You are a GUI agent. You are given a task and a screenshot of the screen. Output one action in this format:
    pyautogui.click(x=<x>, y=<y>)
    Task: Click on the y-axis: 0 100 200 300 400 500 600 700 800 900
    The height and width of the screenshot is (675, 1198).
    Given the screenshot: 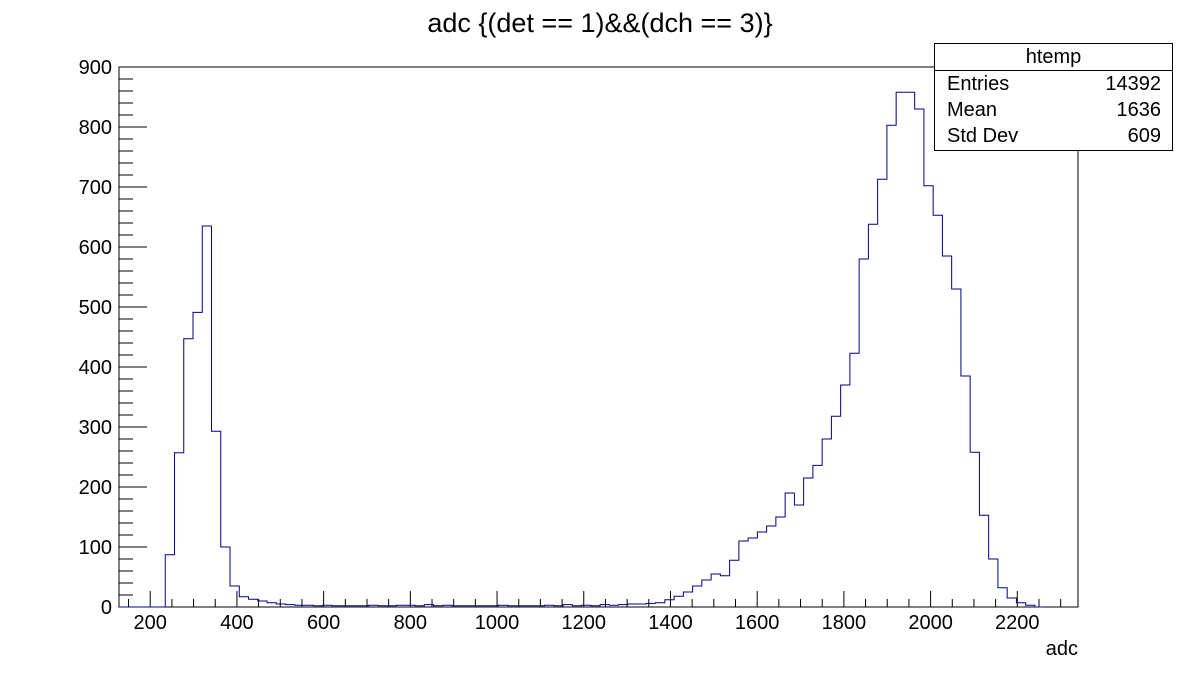 What is the action you would take?
    pyautogui.click(x=113, y=338)
    